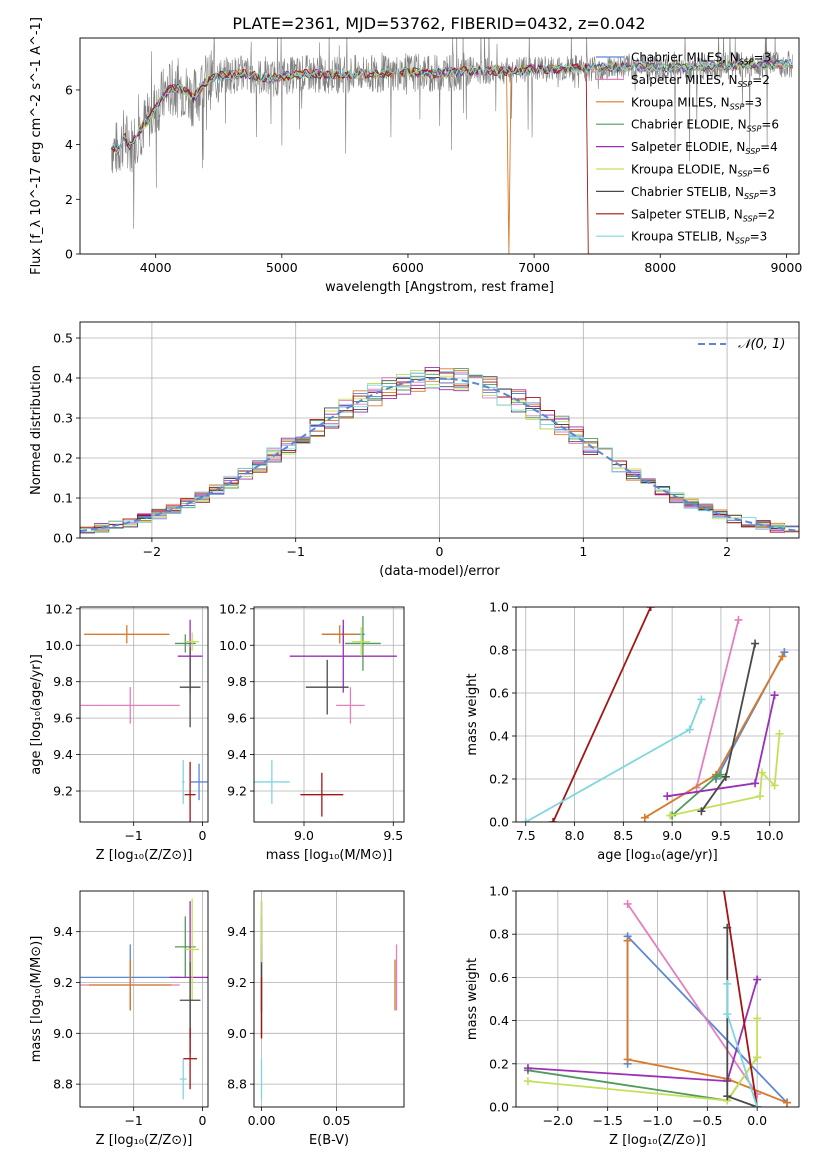 This screenshot has height=1170, width=819. Describe the element at coordinates (703, 193) in the screenshot. I see `legend-label-chabrier_stelib: Chabrier STELIB, NSSP=3` at that location.